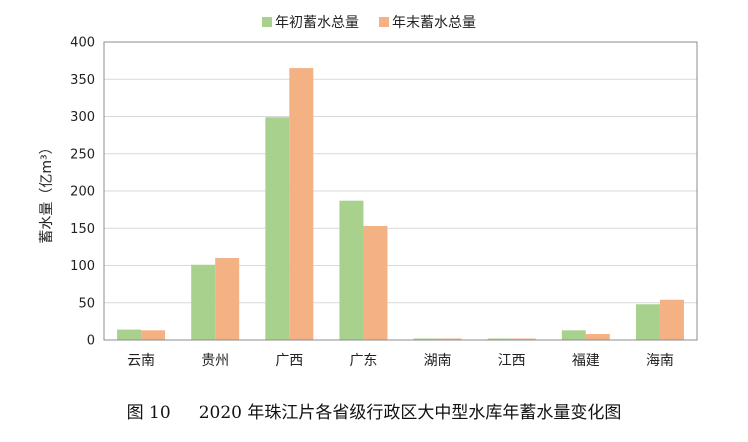 The image size is (748, 442). Describe the element at coordinates (82, 266) in the screenshot. I see `y-tick-label: 100` at that location.